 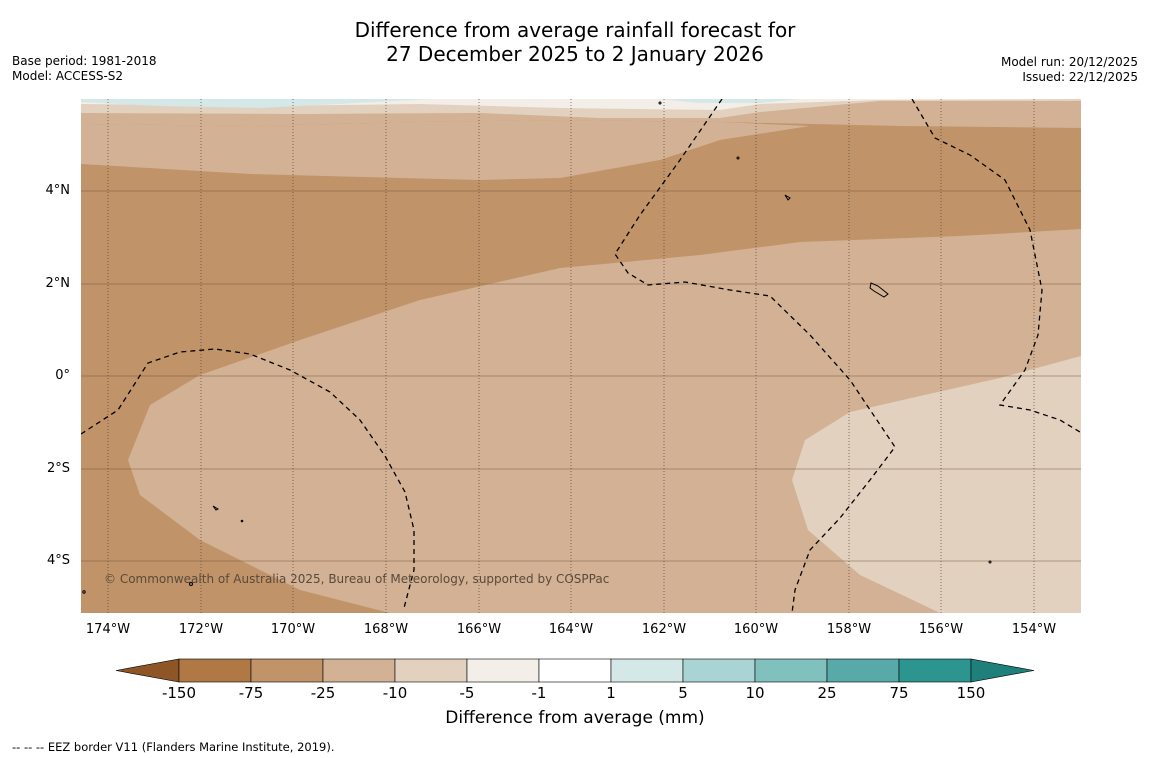 I want to click on colorbar-tick: 5, so click(x=683, y=693).